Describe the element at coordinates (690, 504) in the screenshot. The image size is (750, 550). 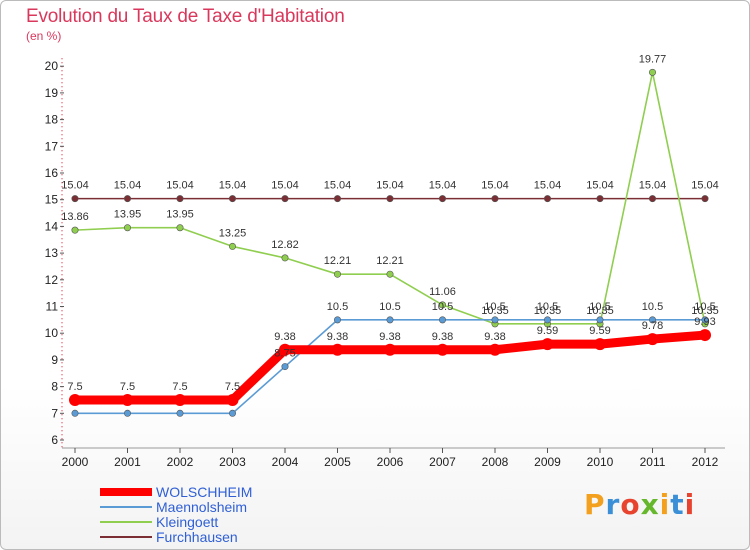
I see `logo-letter: i` at that location.